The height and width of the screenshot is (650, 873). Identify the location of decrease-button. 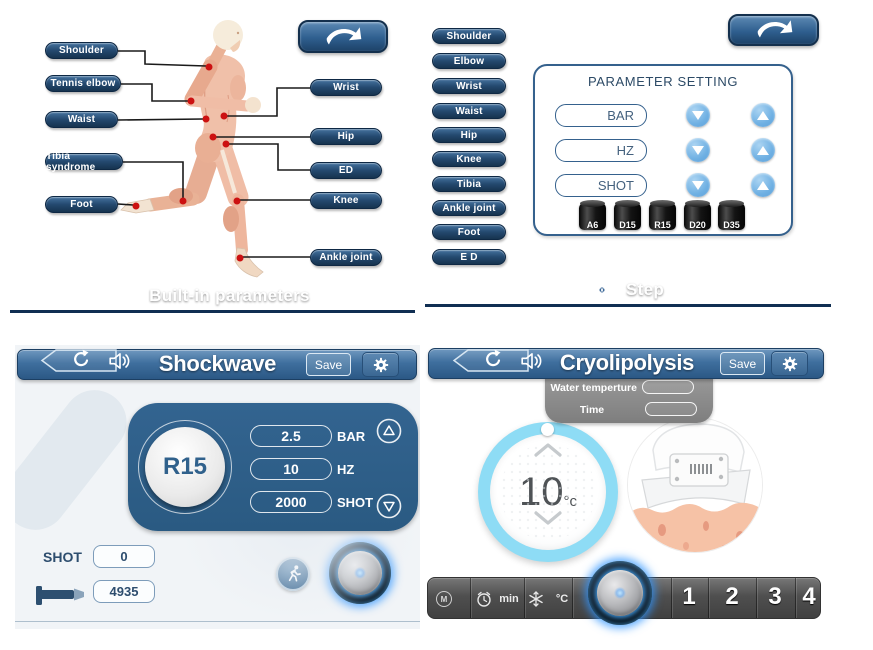
(389, 506).